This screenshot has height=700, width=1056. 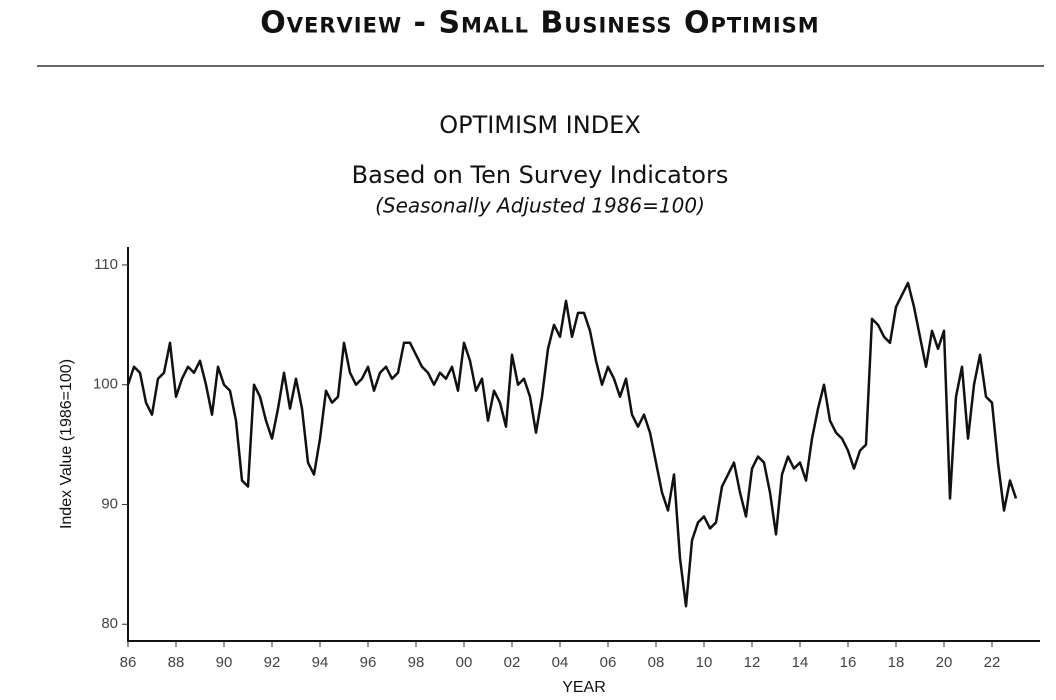 What do you see at coordinates (106, 264) in the screenshot?
I see `y-tick-label: 110` at bounding box center [106, 264].